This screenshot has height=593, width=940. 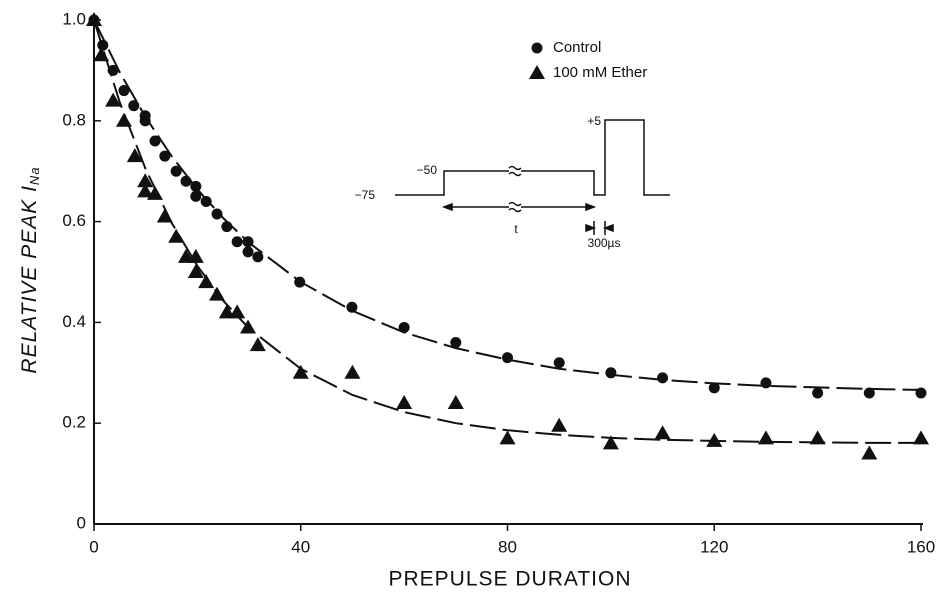 I want to click on x-axis-title: PREPULSE DURATION, so click(x=510, y=579).